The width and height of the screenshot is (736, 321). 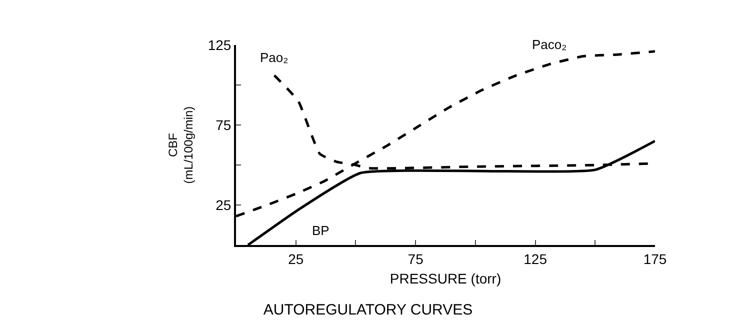 I want to click on x-tick-label: 175, so click(x=655, y=258).